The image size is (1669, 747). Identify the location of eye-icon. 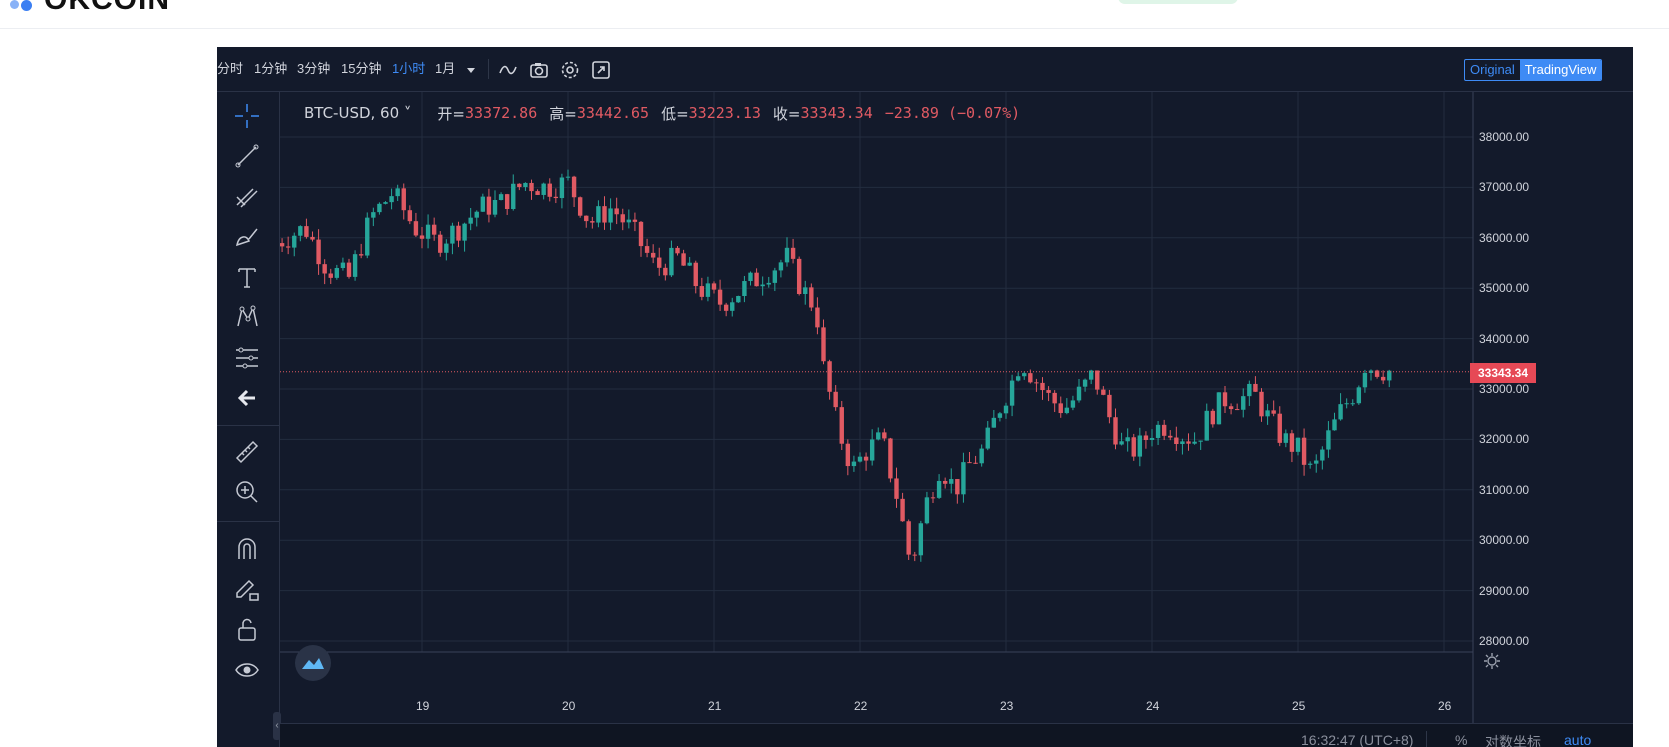
(247, 670).